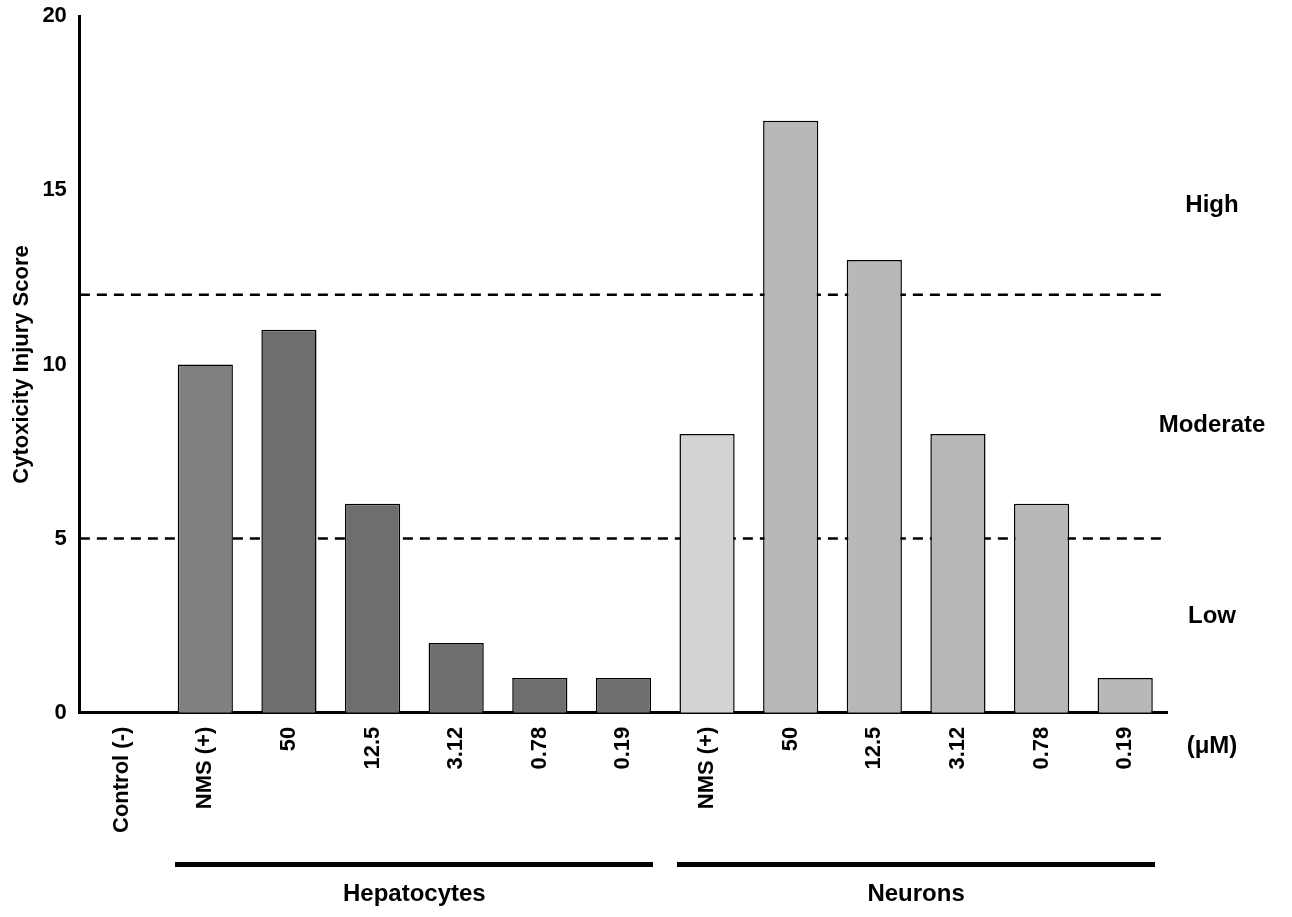  What do you see at coordinates (21, 364) in the screenshot?
I see `y-axis-title: Cytoxicity Injury Score` at bounding box center [21, 364].